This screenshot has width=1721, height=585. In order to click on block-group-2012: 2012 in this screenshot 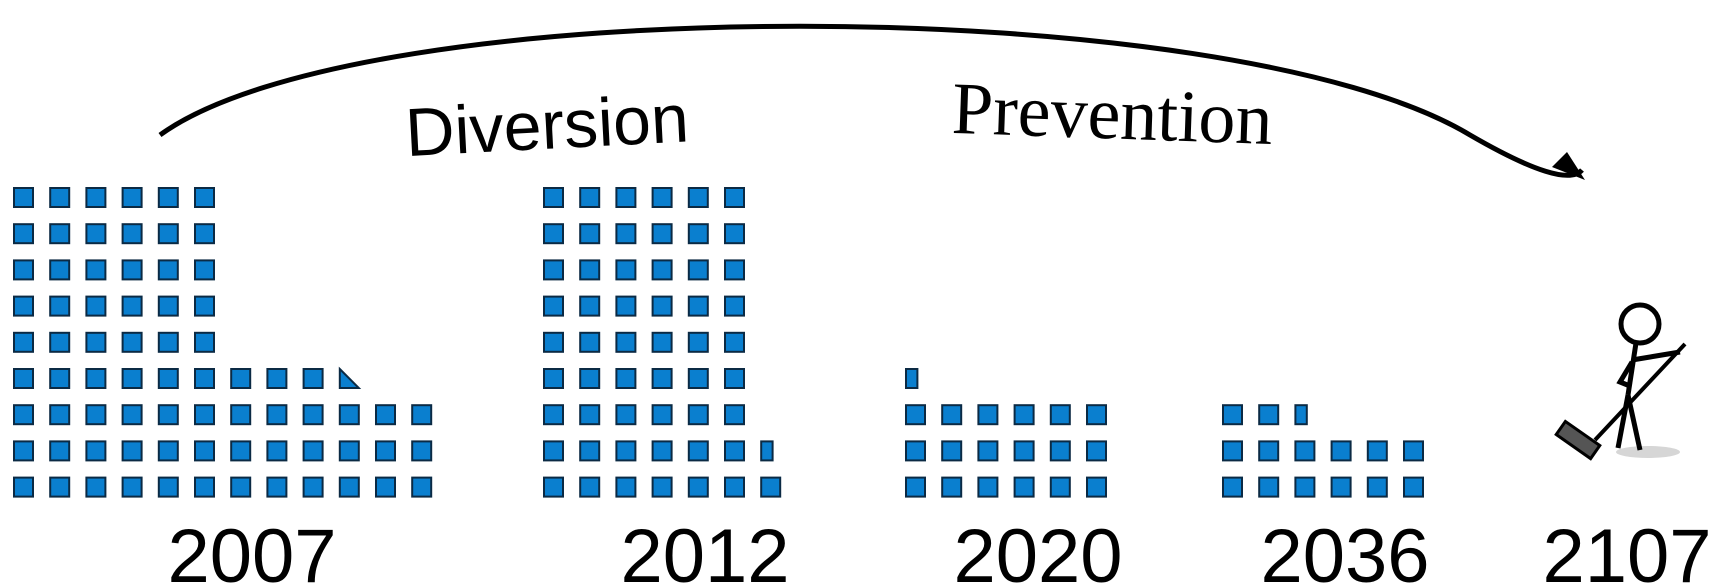, I will do `click(666, 386)`.